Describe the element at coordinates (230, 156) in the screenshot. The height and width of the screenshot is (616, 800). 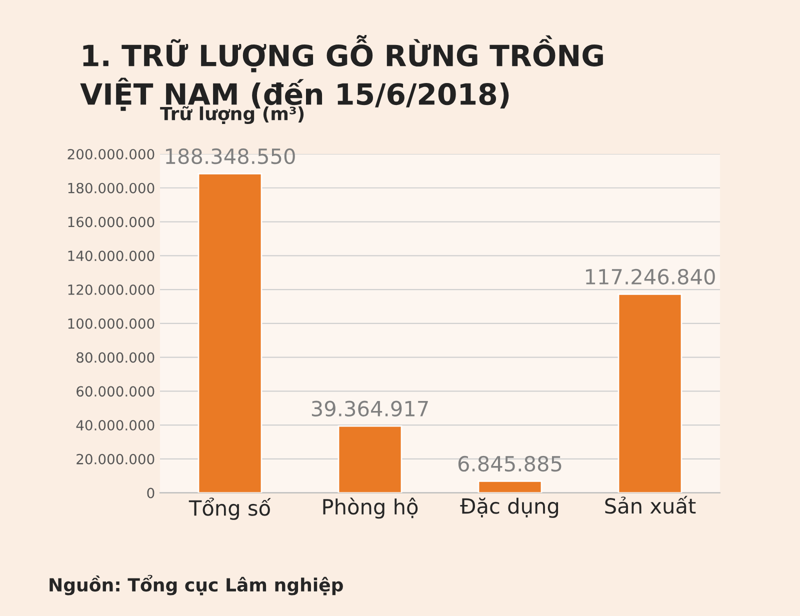
I see `data-label: 188.348.550` at that location.